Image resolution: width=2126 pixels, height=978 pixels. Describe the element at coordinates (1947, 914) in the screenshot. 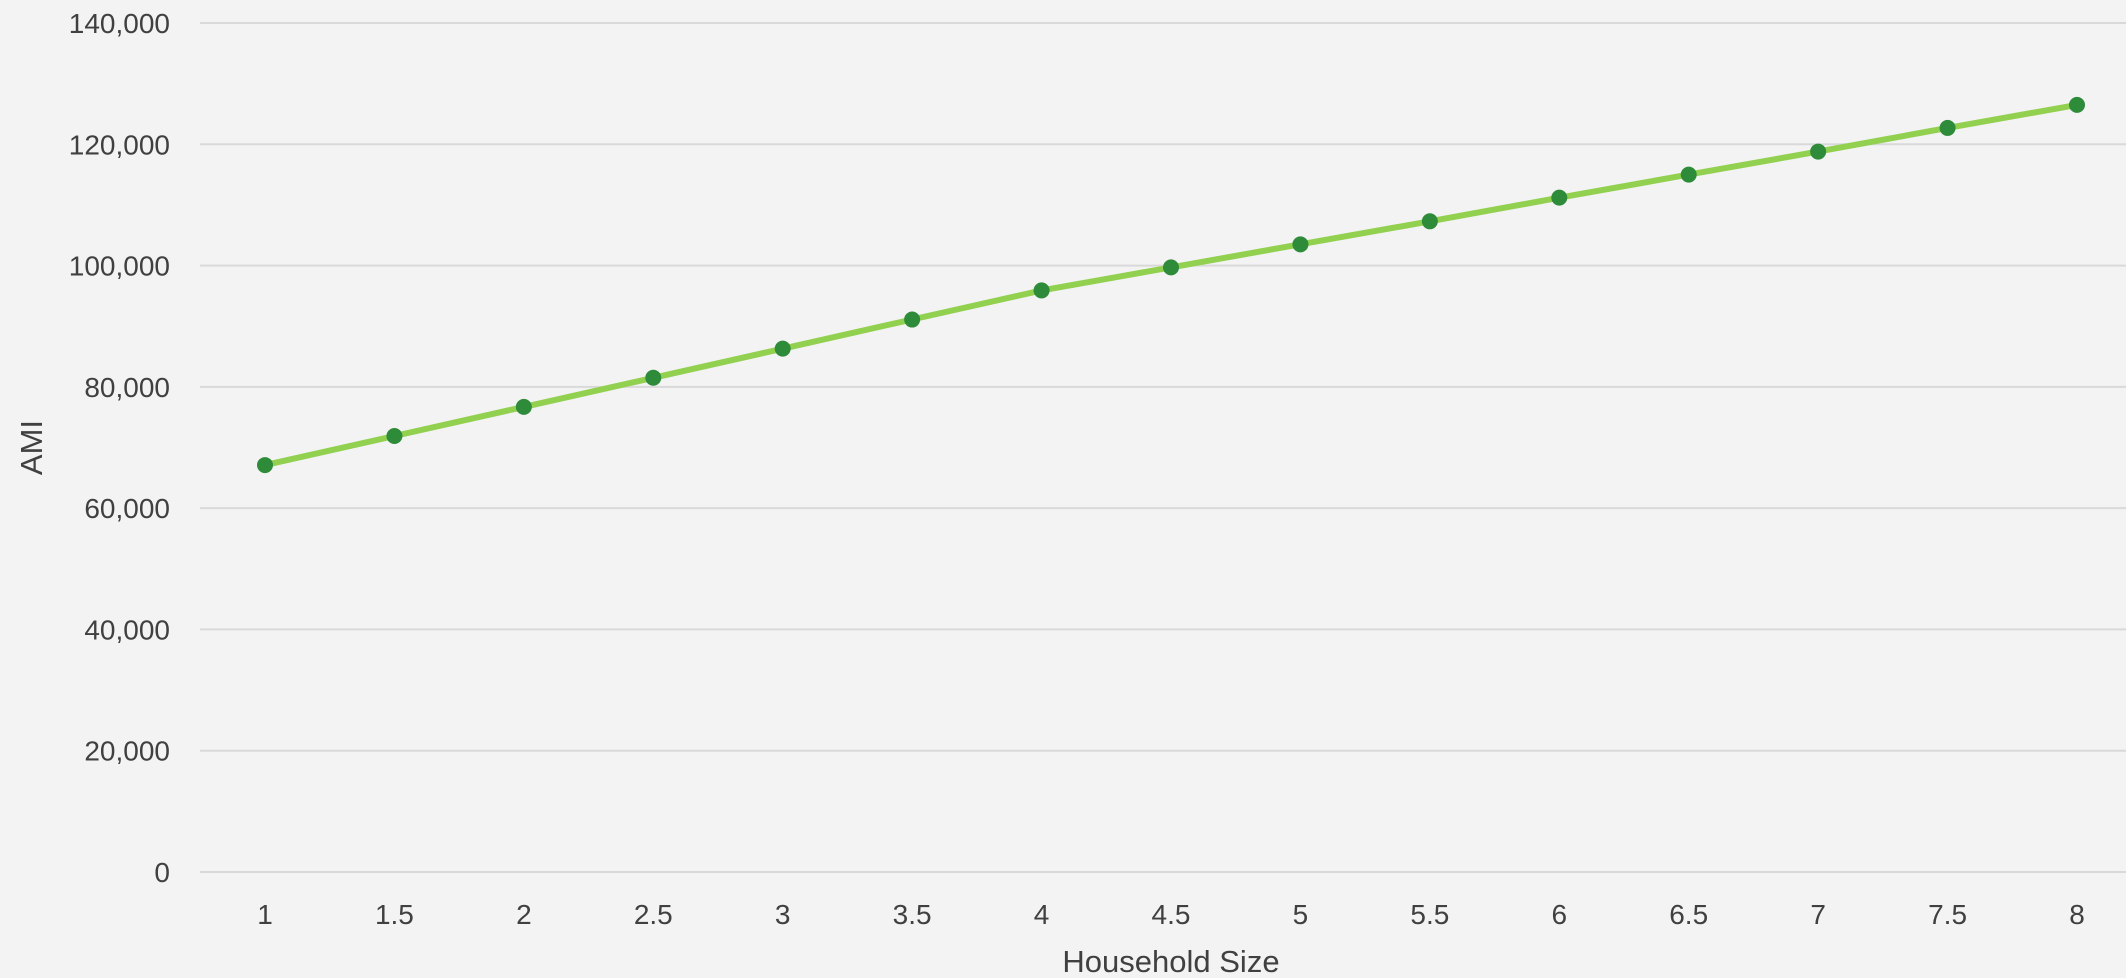

I see `x-tick-label: 7.5` at that location.